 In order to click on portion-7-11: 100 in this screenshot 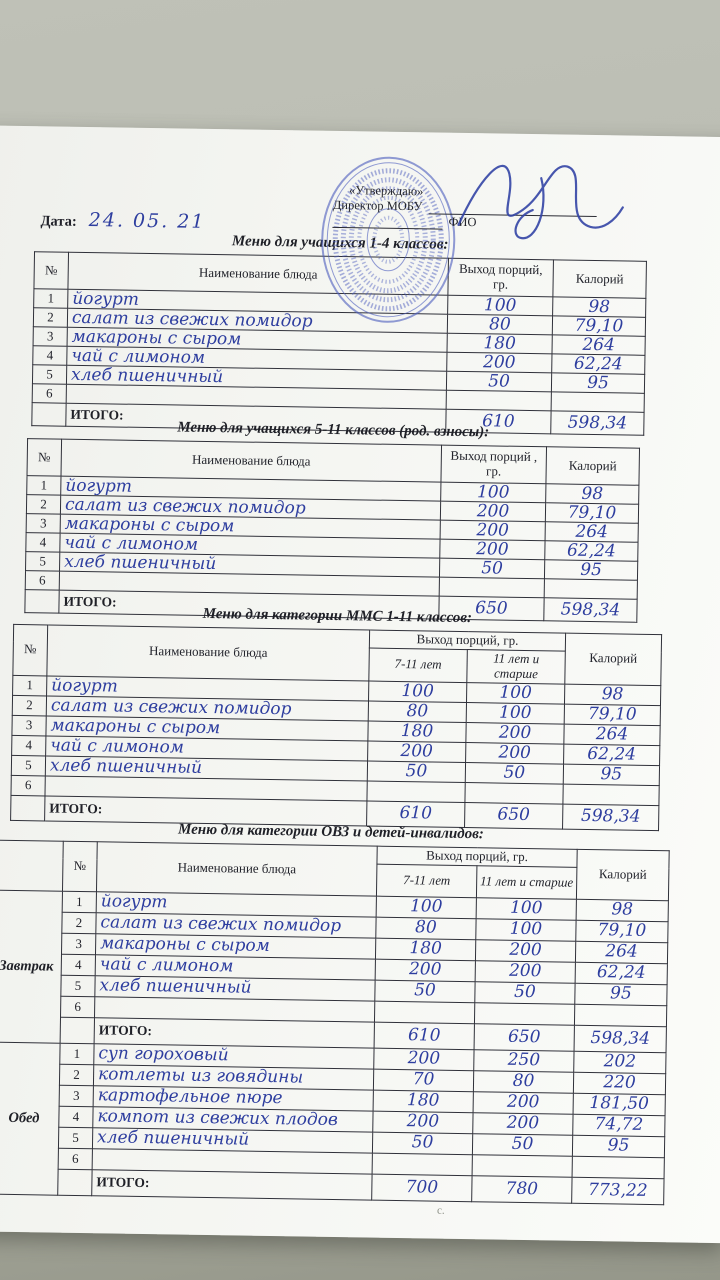, I will do `click(417, 691)`.